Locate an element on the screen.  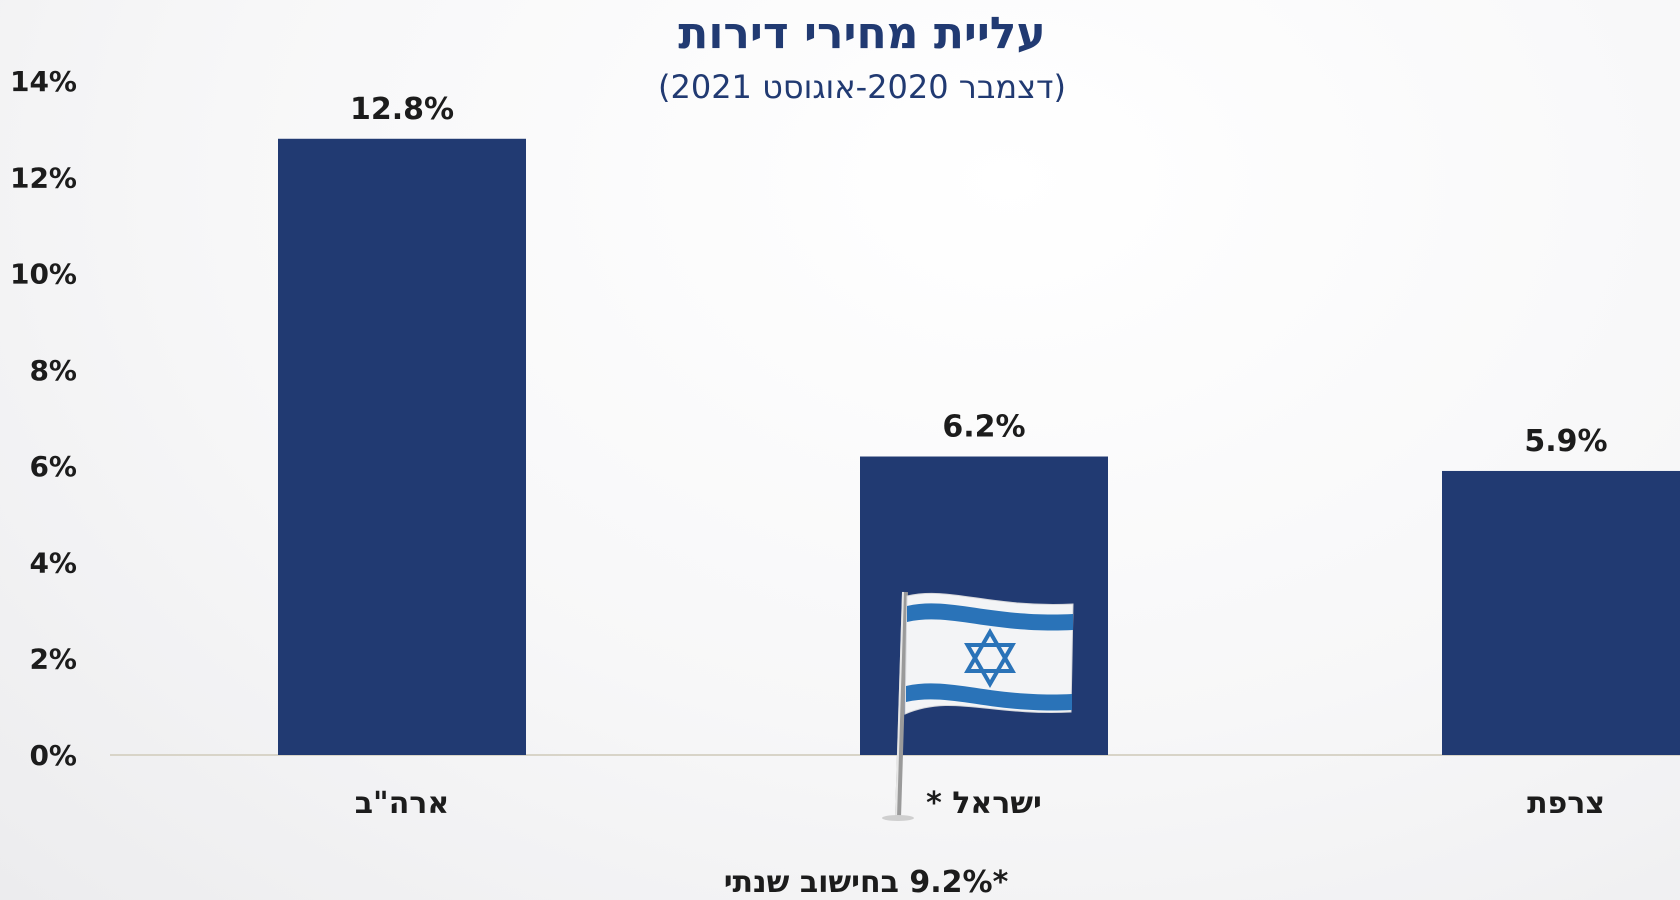
y-tick-label: 4% is located at coordinates (53, 562).